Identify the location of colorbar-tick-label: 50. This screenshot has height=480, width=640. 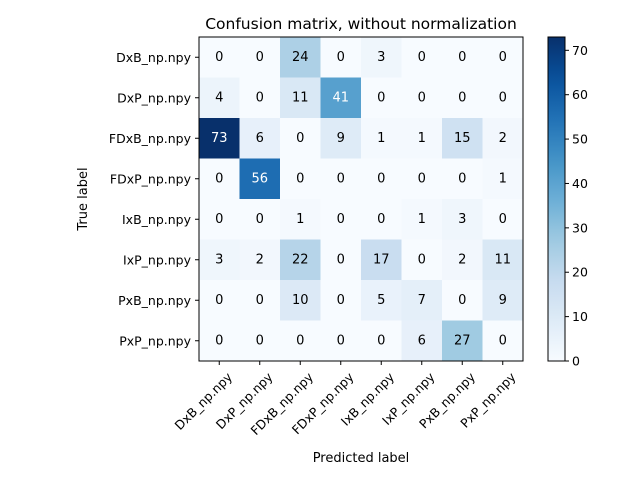
(580, 139).